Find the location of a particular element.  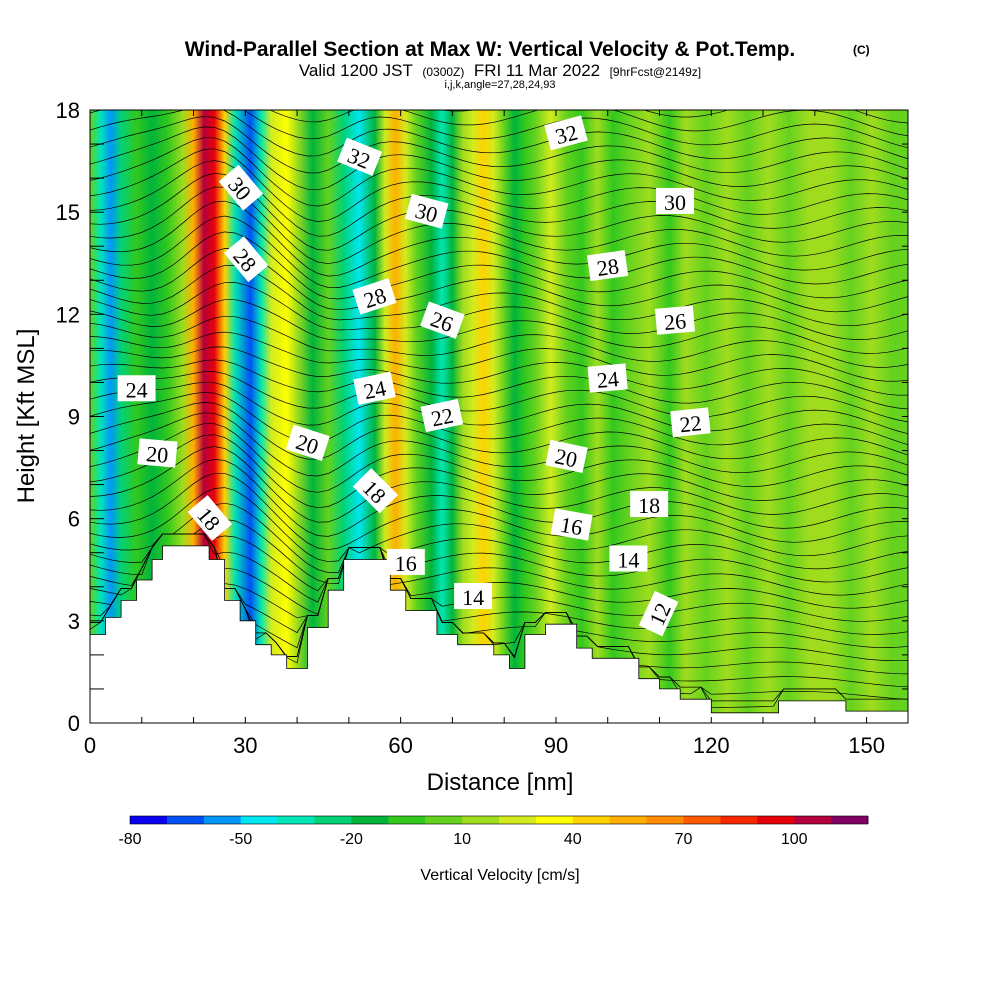

theta-label-text: 14 is located at coordinates (473, 597).